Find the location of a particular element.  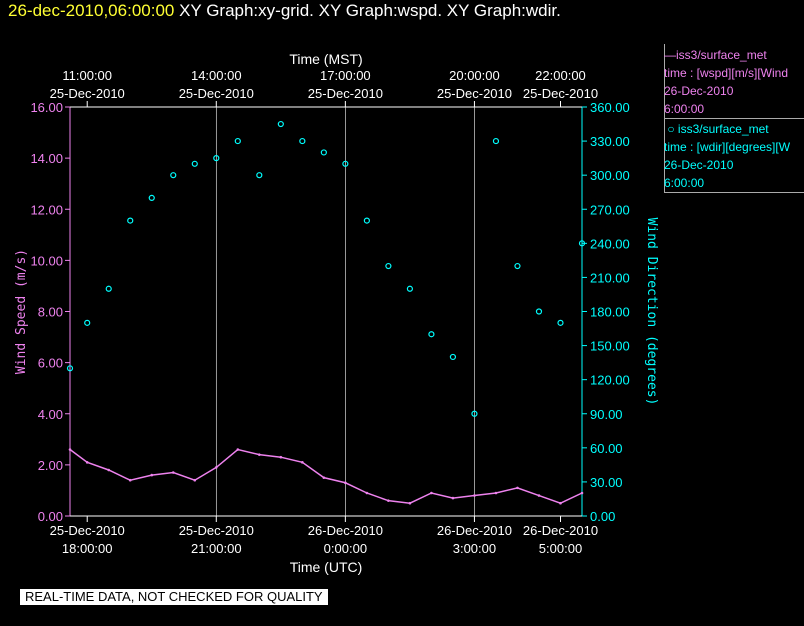

top-tick-label-date-3: 25-Dec-2010 is located at coordinates (474, 93).